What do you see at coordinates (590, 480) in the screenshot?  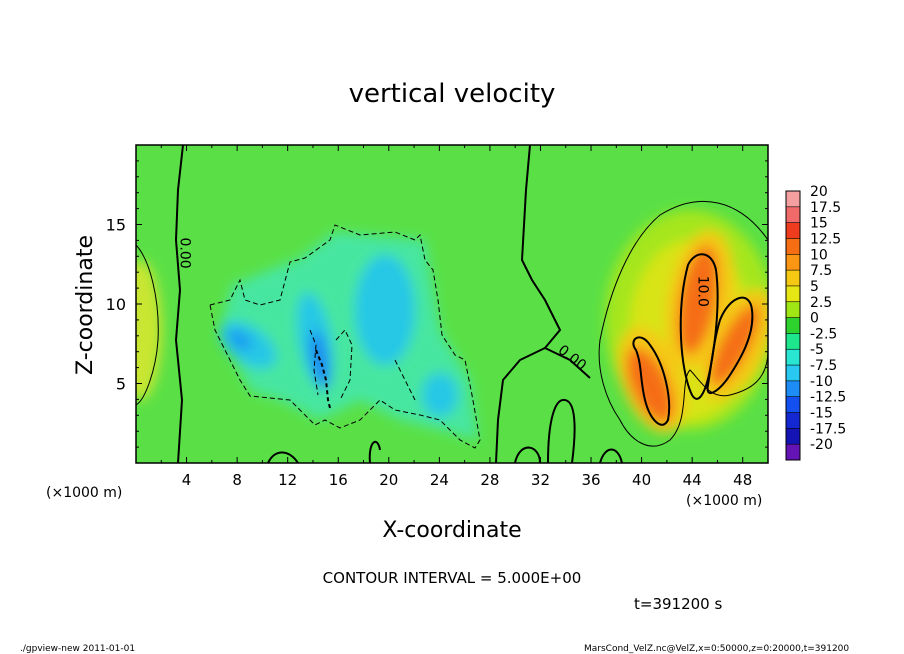 I see `x-tick-label: 36` at bounding box center [590, 480].